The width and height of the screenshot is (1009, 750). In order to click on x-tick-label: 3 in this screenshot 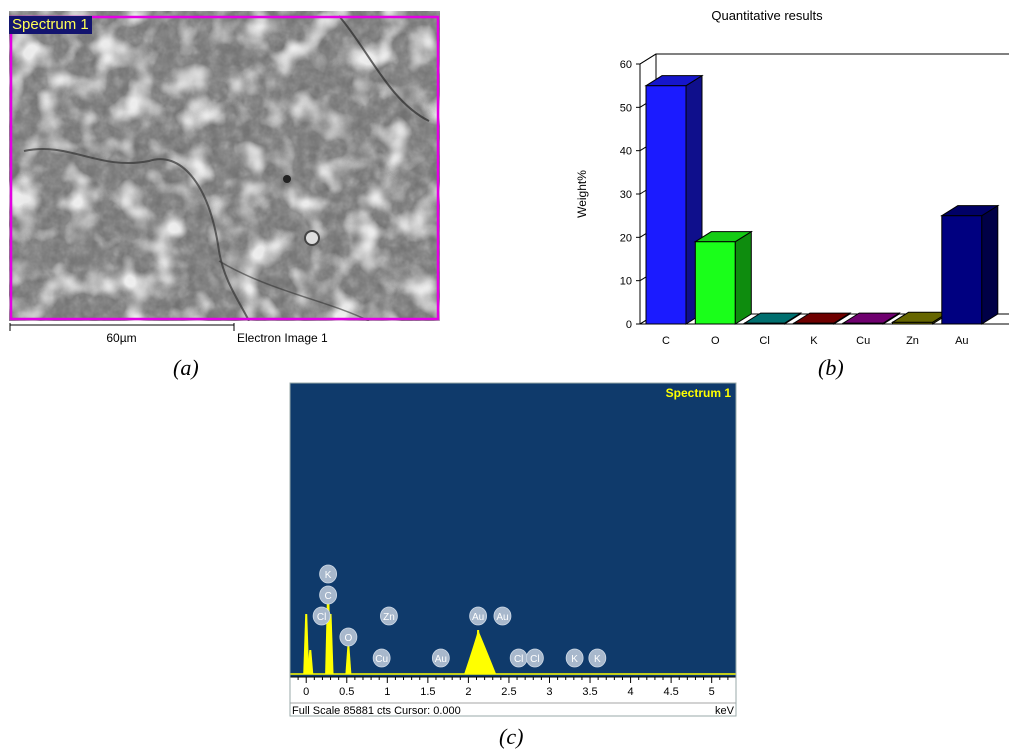, I will do `click(549, 692)`.